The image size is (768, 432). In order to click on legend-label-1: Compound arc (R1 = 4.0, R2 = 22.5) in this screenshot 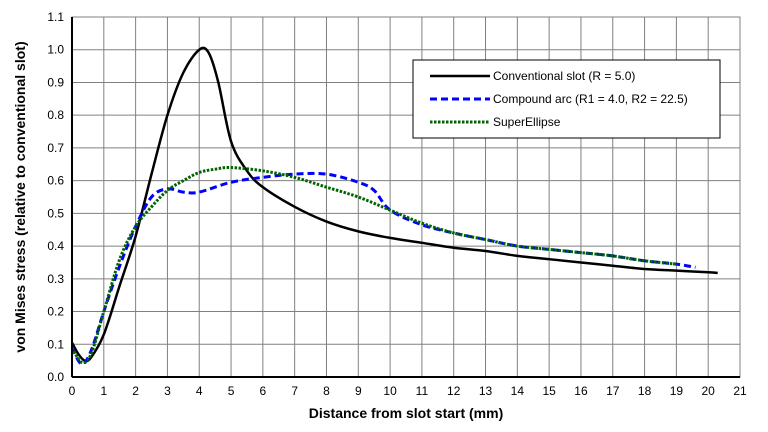, I will do `click(590, 99)`.